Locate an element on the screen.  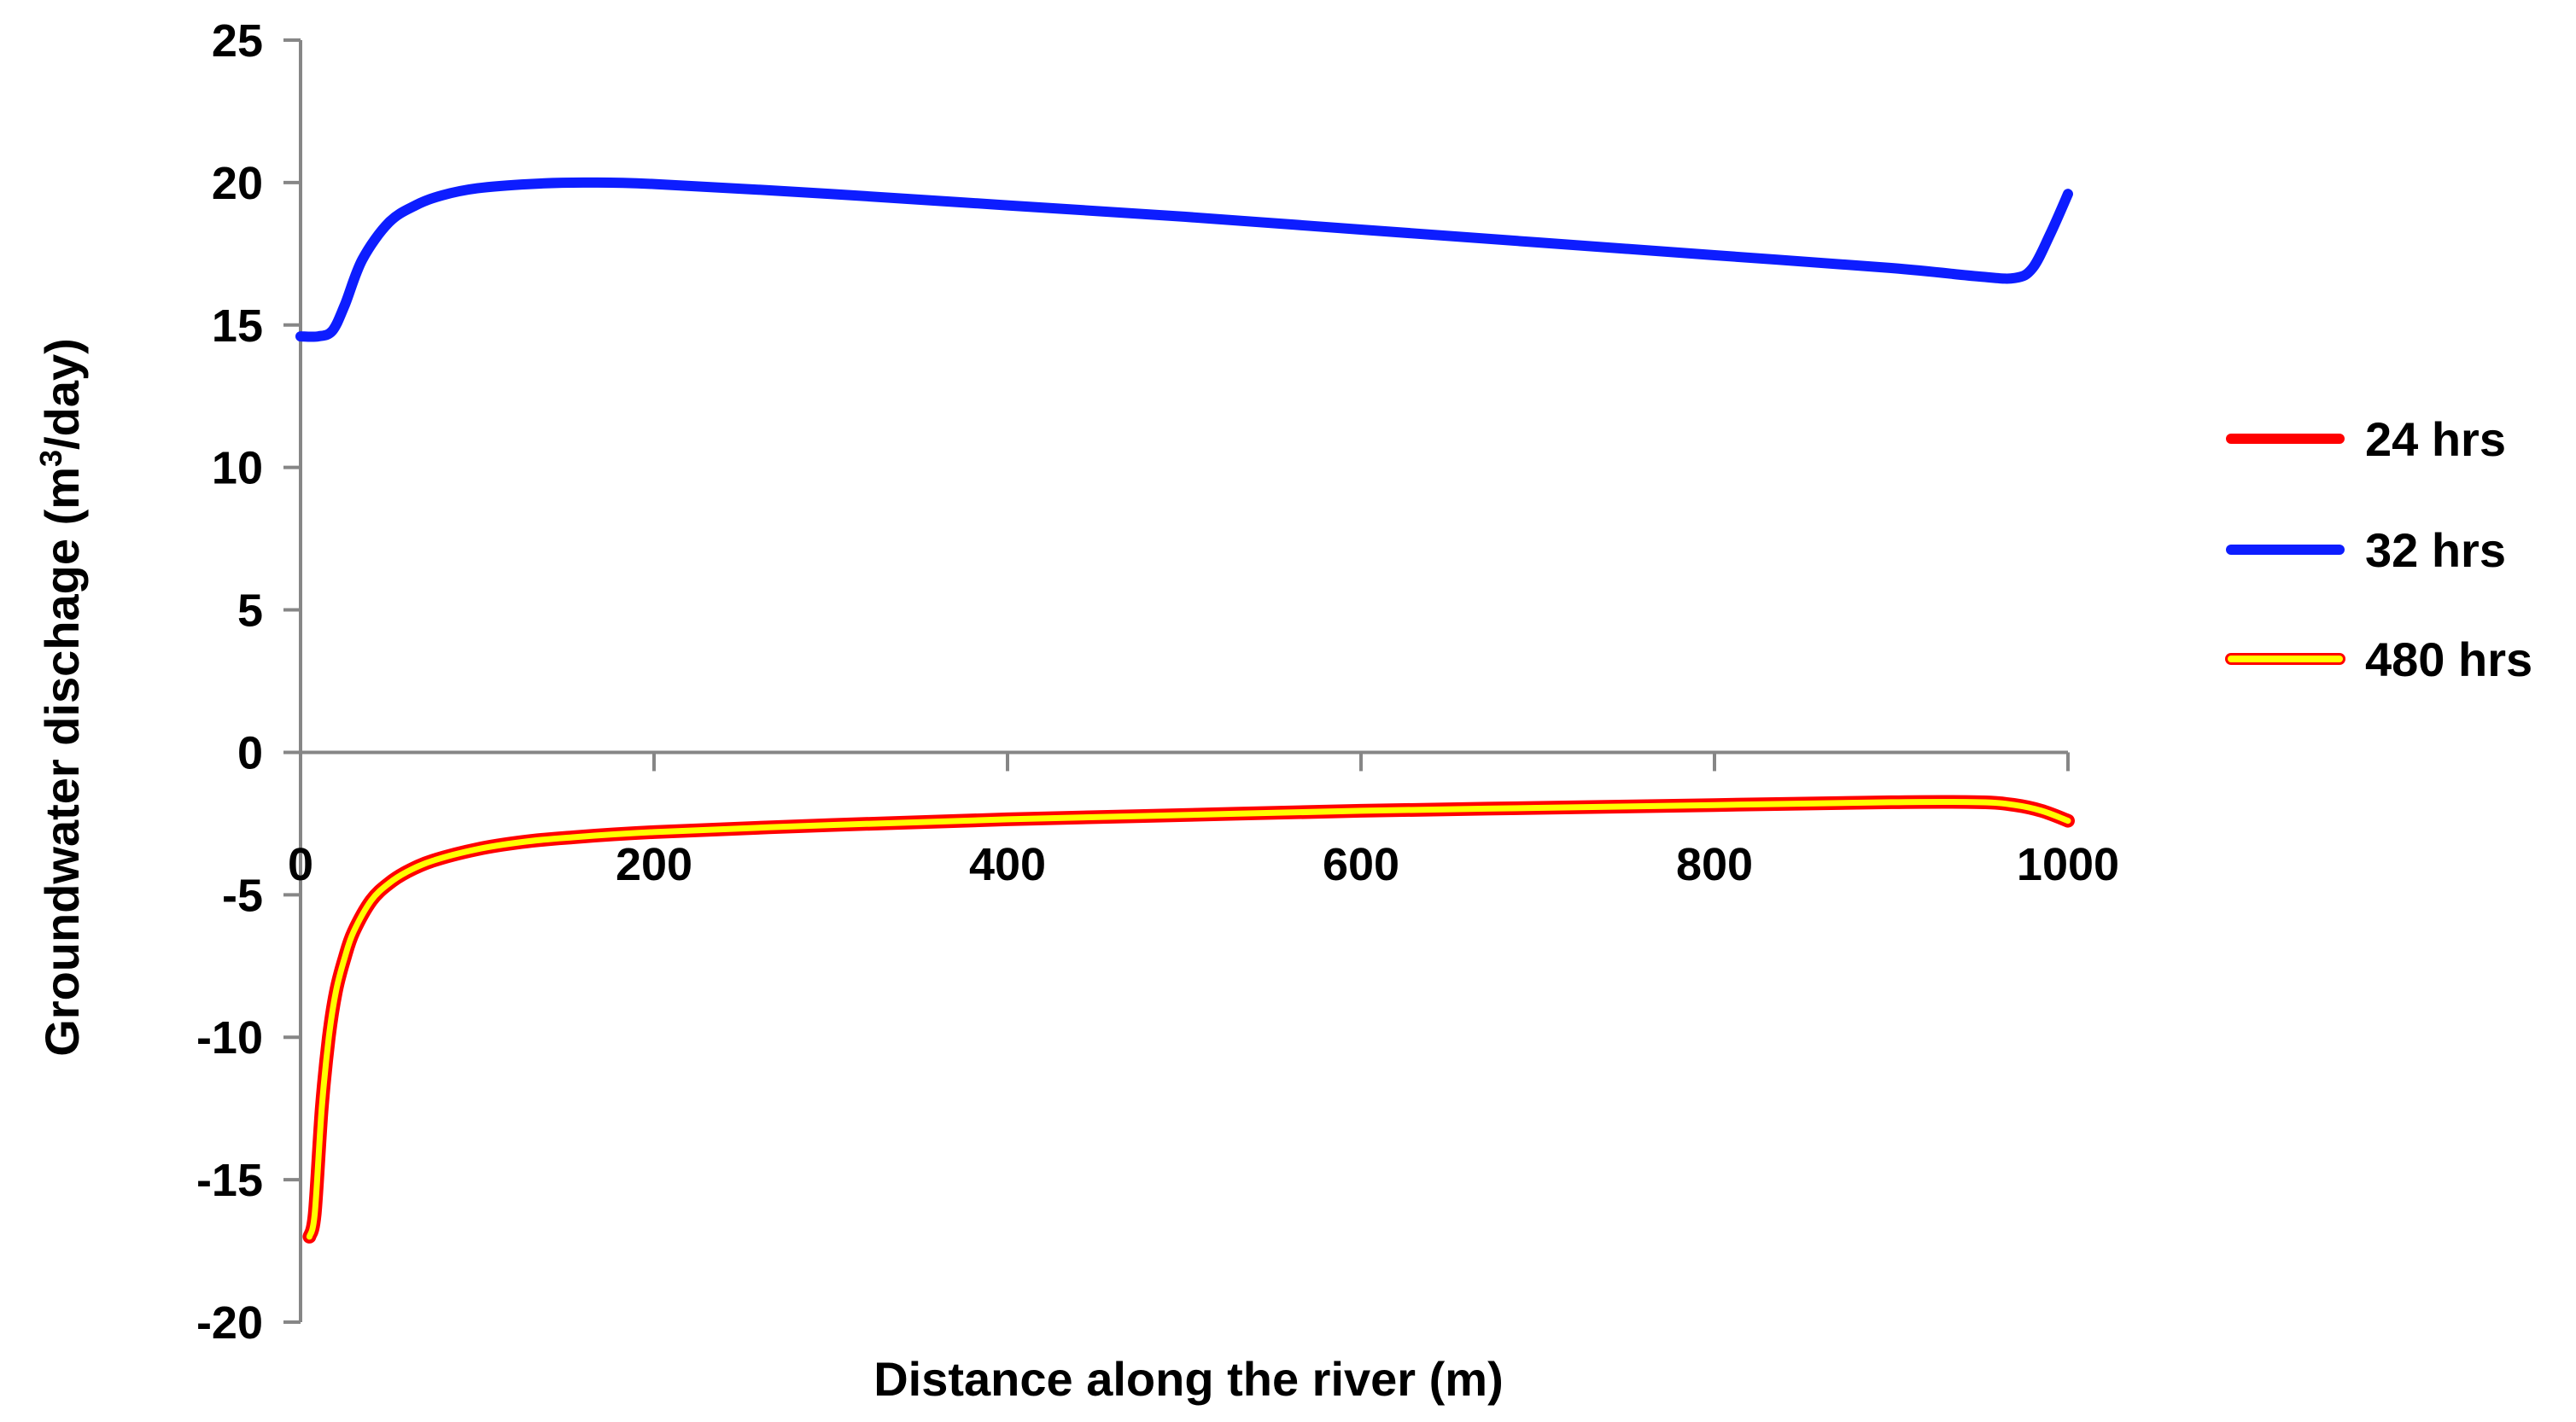
y-axis-title: Groundwater dischage (m3/day) is located at coordinates (61, 697).